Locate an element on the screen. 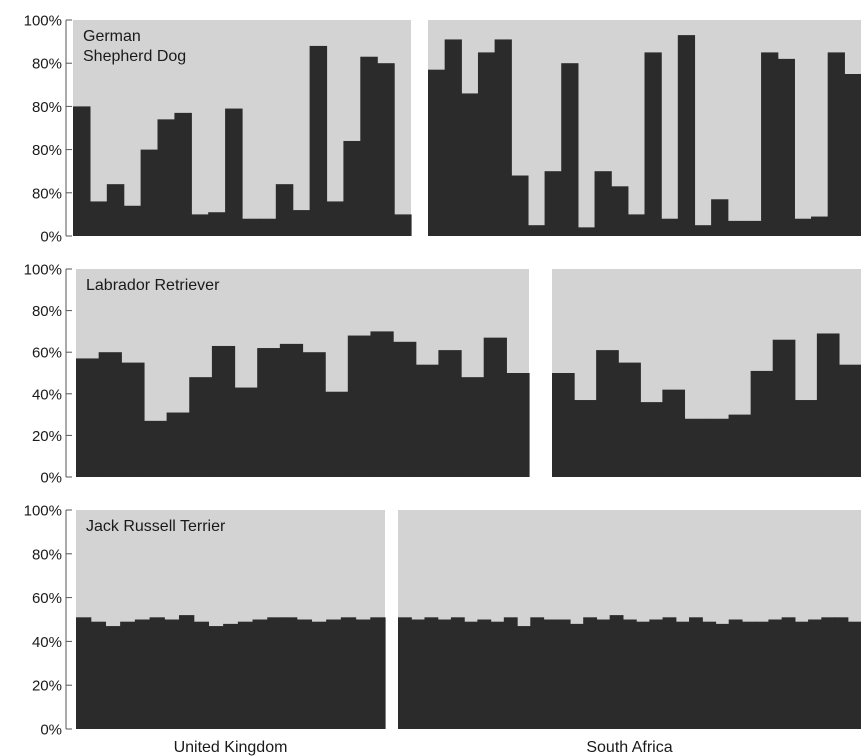 The image size is (861, 756). panel-label: German is located at coordinates (112, 36).